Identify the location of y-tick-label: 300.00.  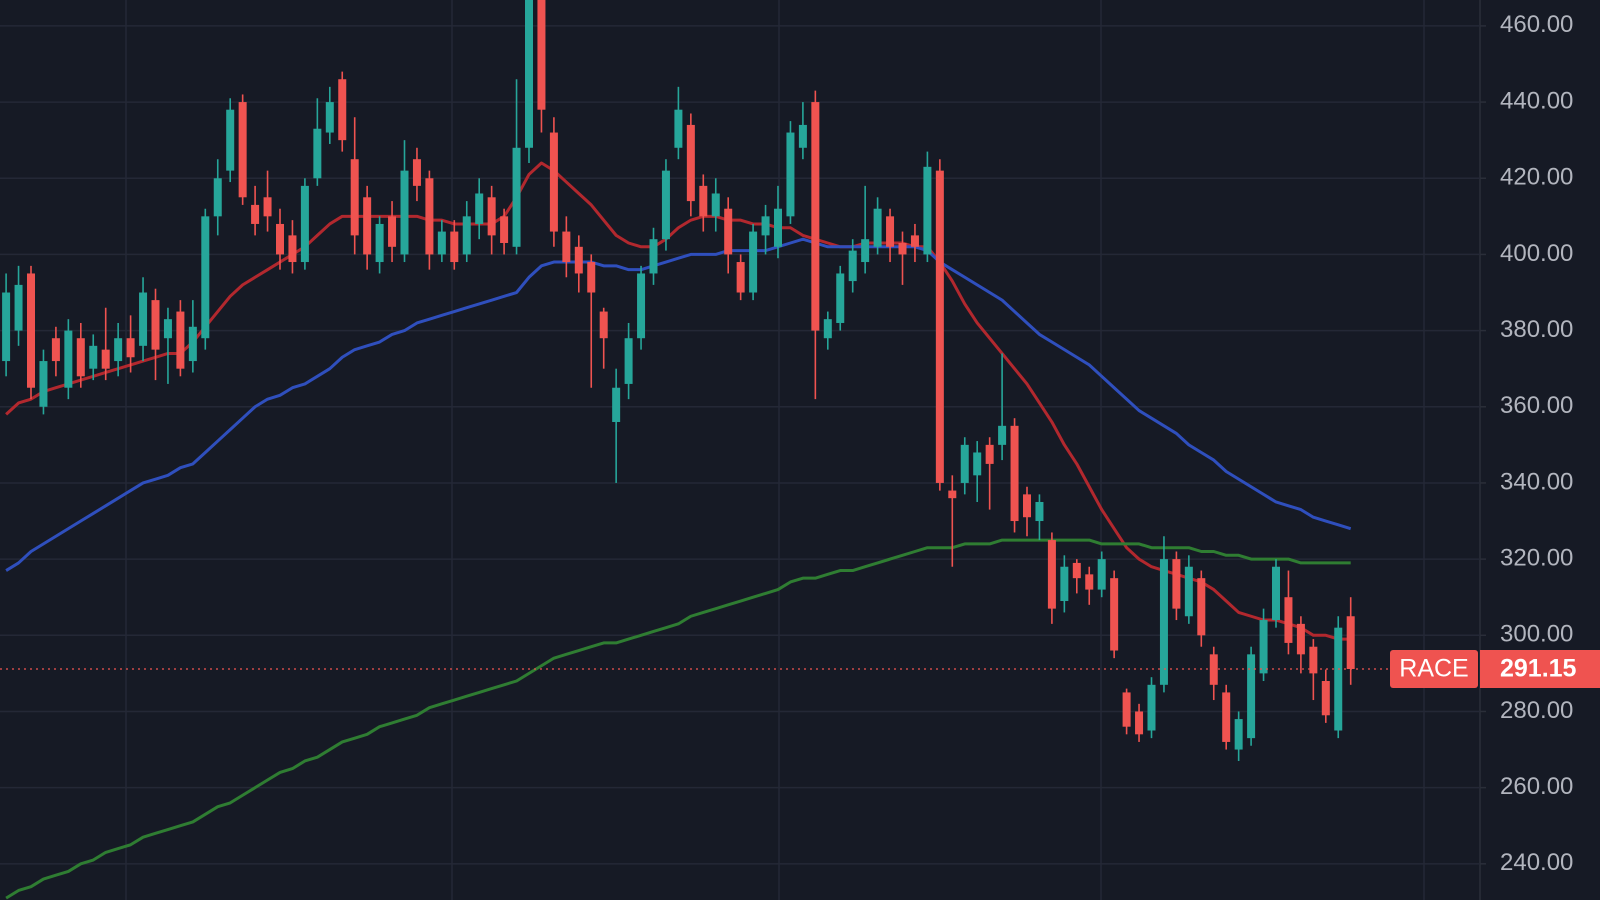
(1536, 634).